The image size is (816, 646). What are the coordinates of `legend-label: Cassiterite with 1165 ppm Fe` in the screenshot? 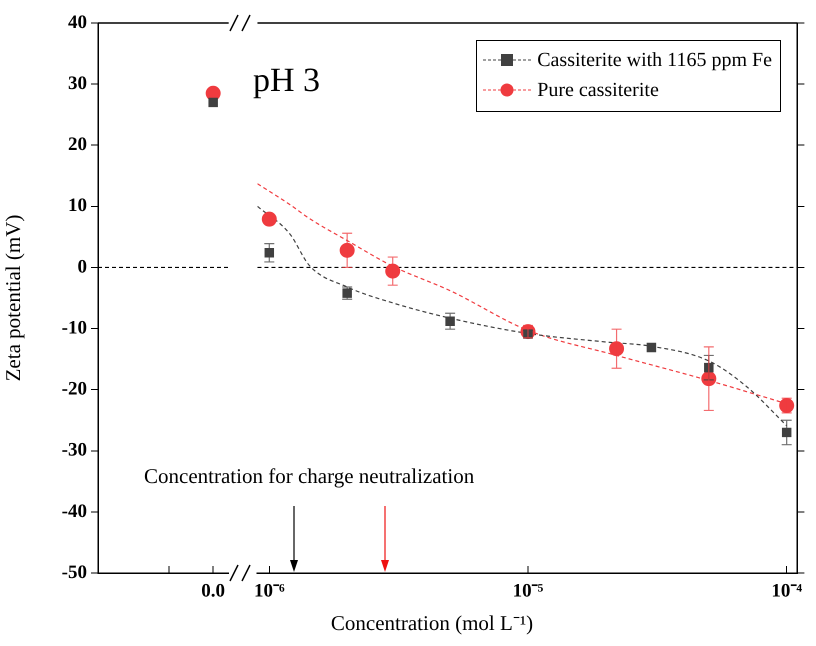 It's located at (654, 60).